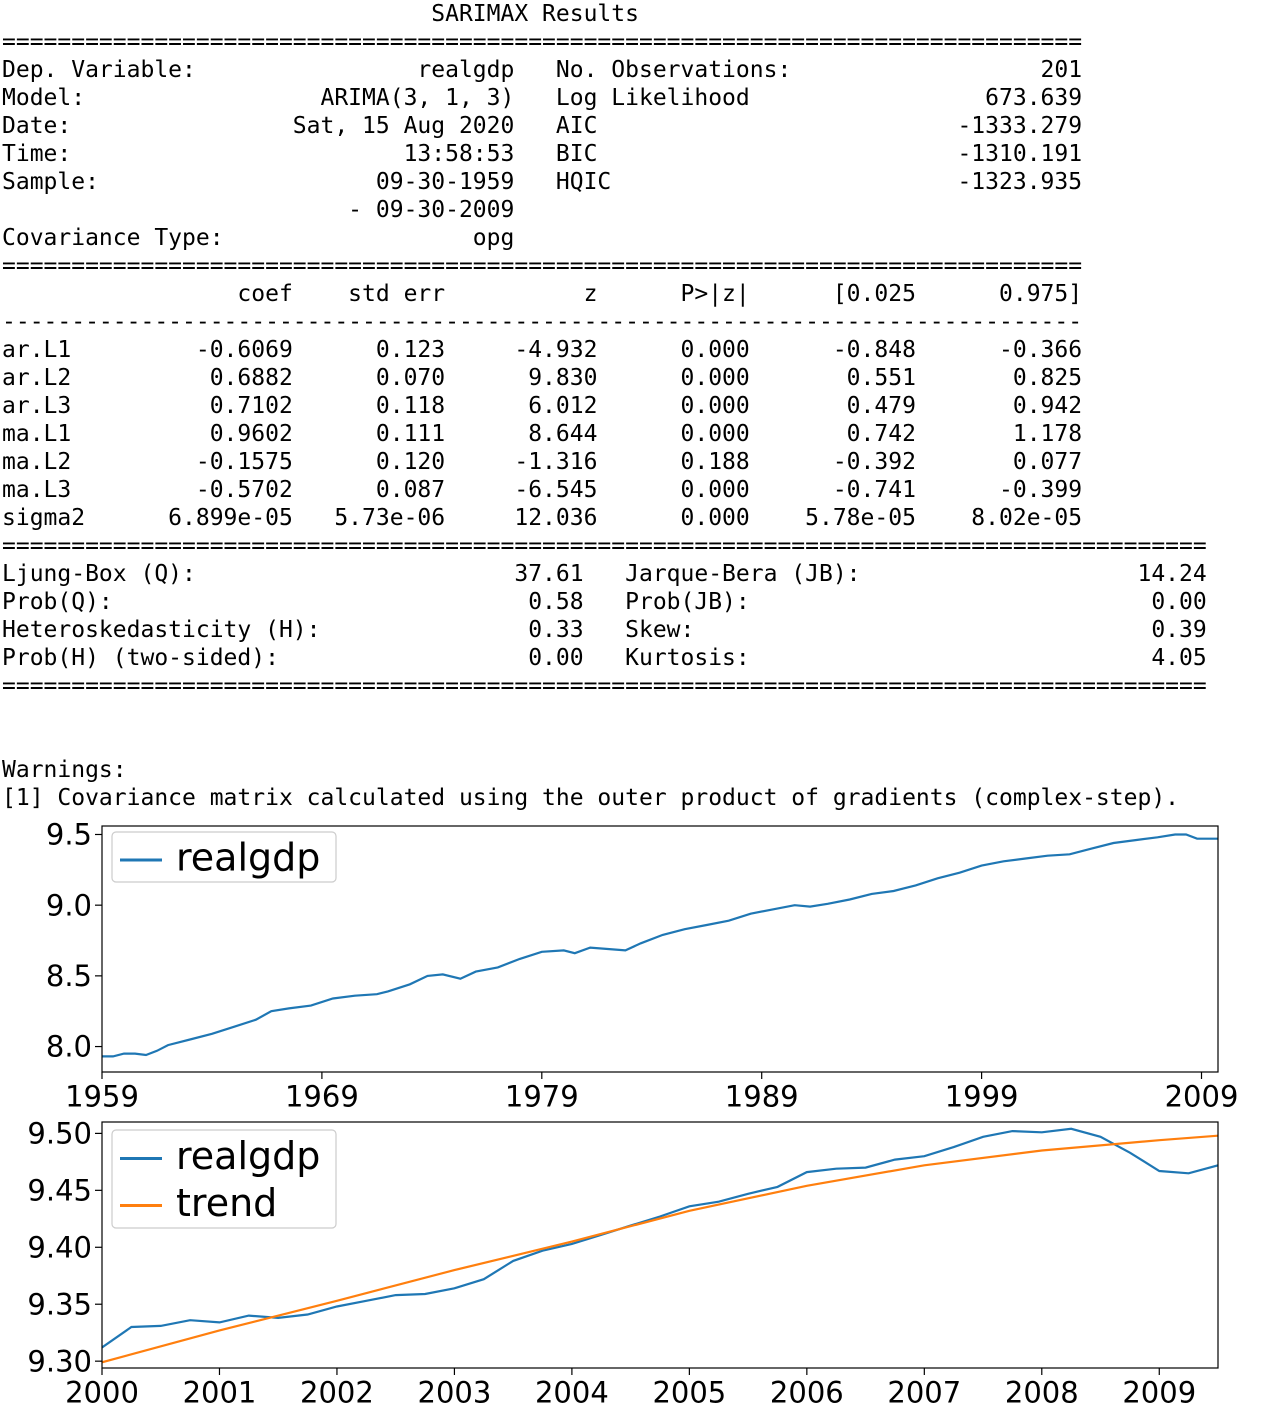 The width and height of the screenshot is (1262, 1421). I want to click on y-tick-label: 9.35, so click(59, 1304).